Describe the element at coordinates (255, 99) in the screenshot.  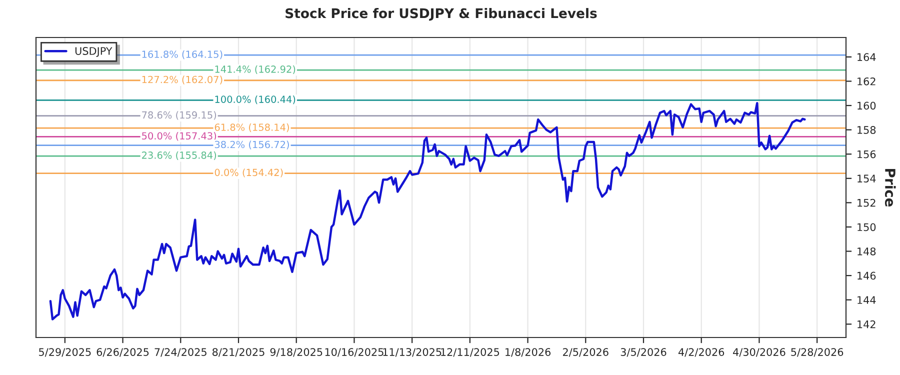
I see `ref-line-label: 100.0% (160.44)` at that location.